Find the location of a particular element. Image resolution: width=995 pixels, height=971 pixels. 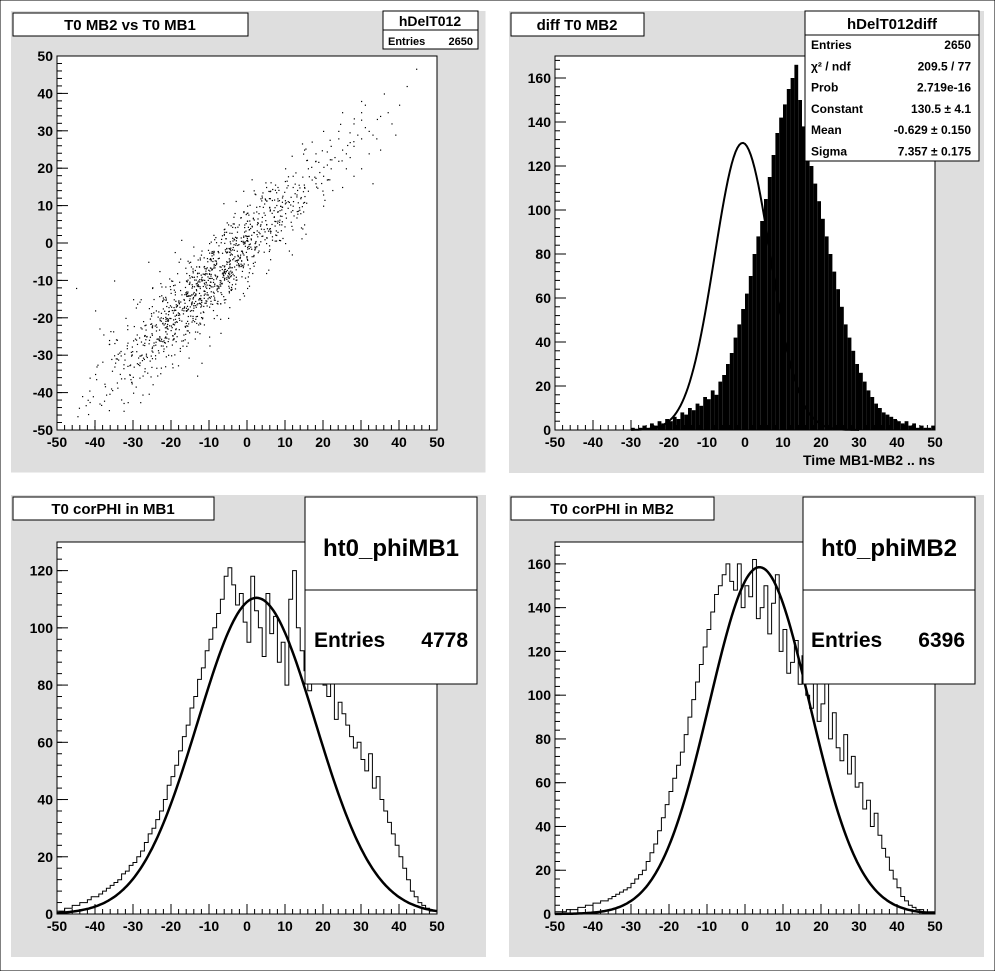

x-tick-label: -10 is located at coordinates (707, 926).